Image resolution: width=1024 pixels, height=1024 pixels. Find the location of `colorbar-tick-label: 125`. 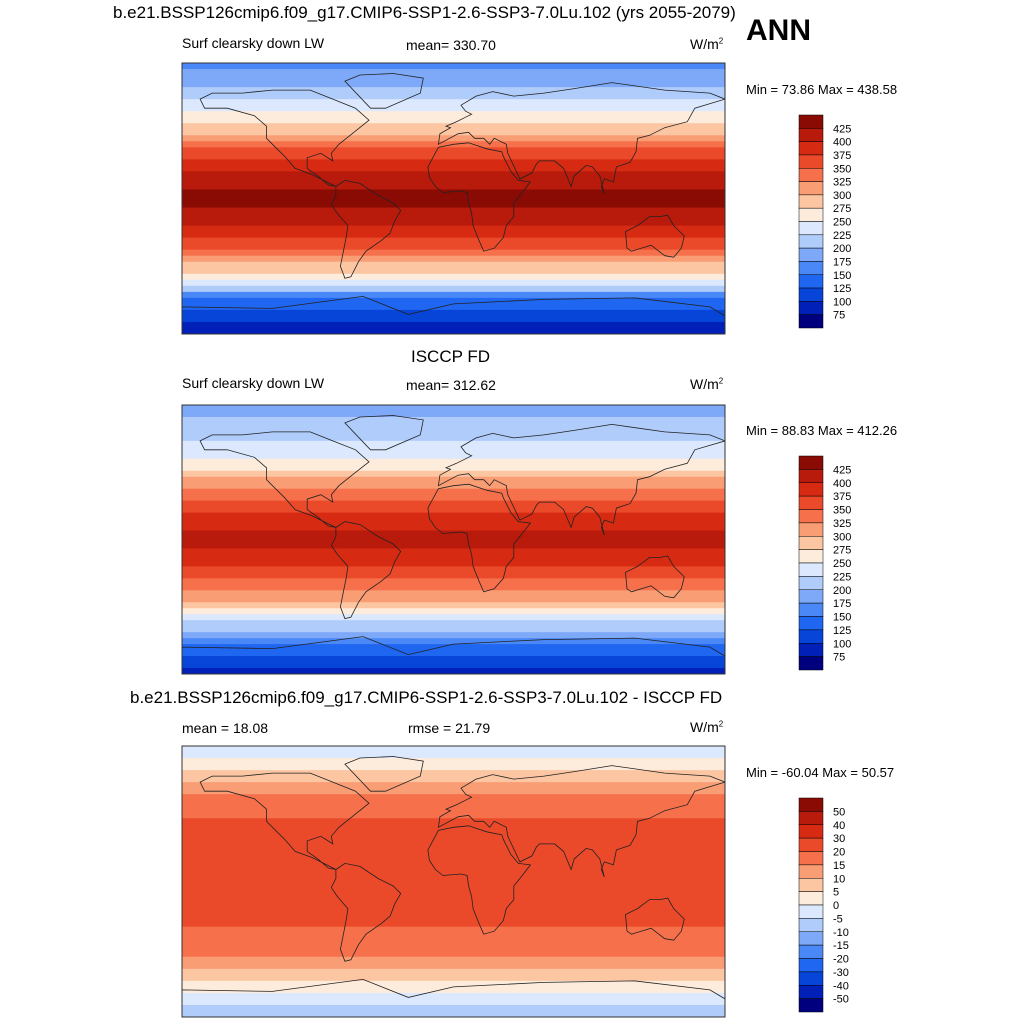

colorbar-tick-label: 125 is located at coordinates (842, 289).